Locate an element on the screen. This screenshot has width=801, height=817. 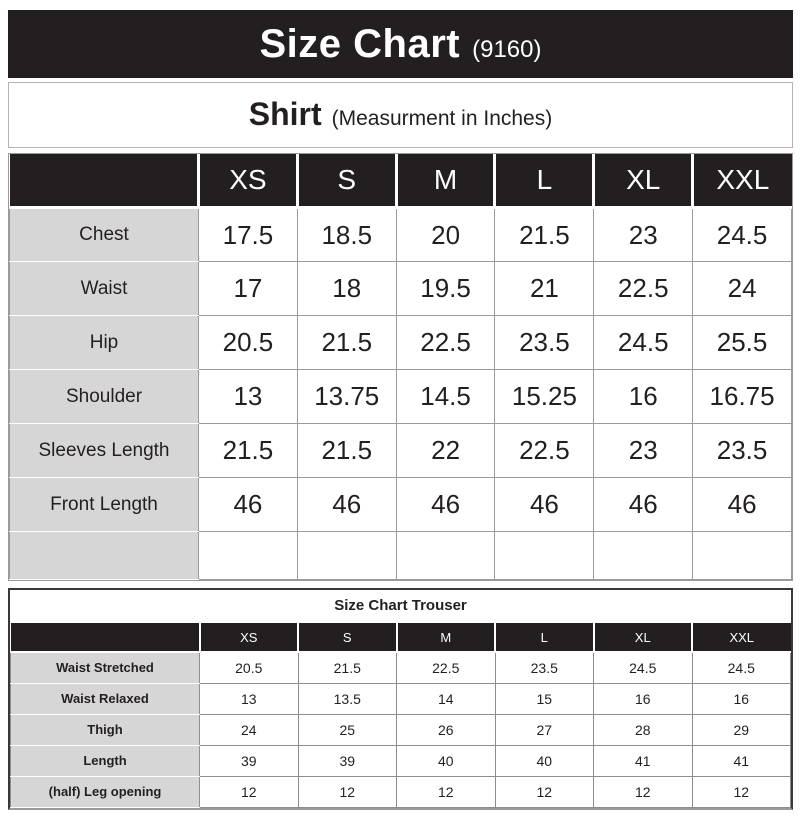
shirt-row is located at coordinates (400, 555).